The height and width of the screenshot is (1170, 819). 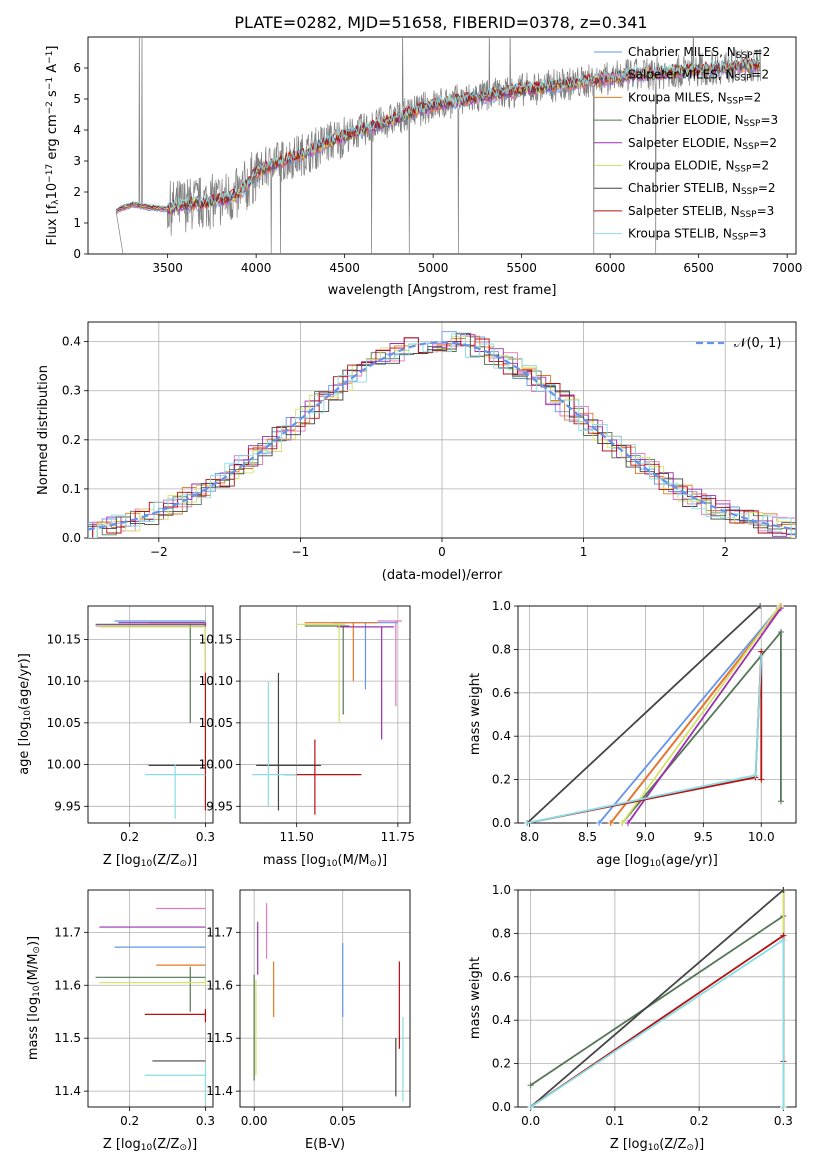 I want to click on y-tick-label: 0.3, so click(x=71, y=391).